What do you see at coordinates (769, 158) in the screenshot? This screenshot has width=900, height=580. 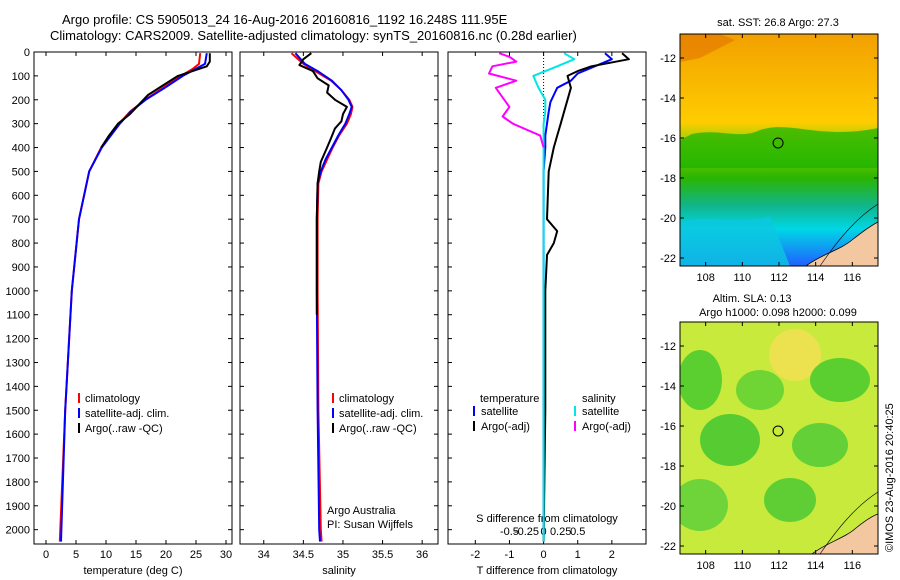 I see `map-axes-sst: 108 110 112 114 116 -12 -14 -16 -18 -20 -22` at bounding box center [769, 158].